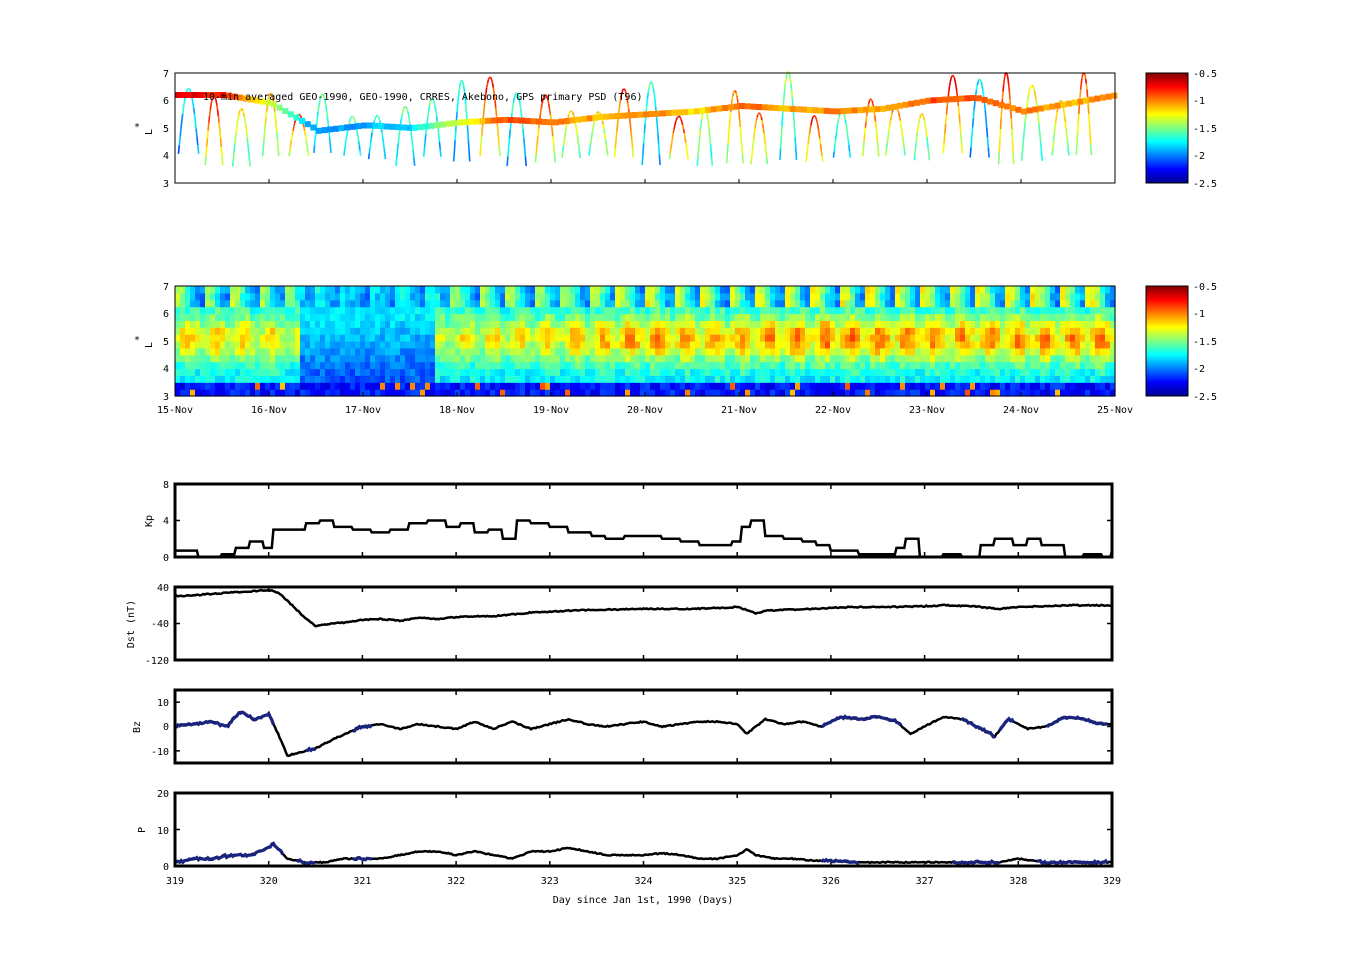 The height and width of the screenshot is (974, 1351). What do you see at coordinates (142, 830) in the screenshot?
I see `p-ylabel: P` at bounding box center [142, 830].